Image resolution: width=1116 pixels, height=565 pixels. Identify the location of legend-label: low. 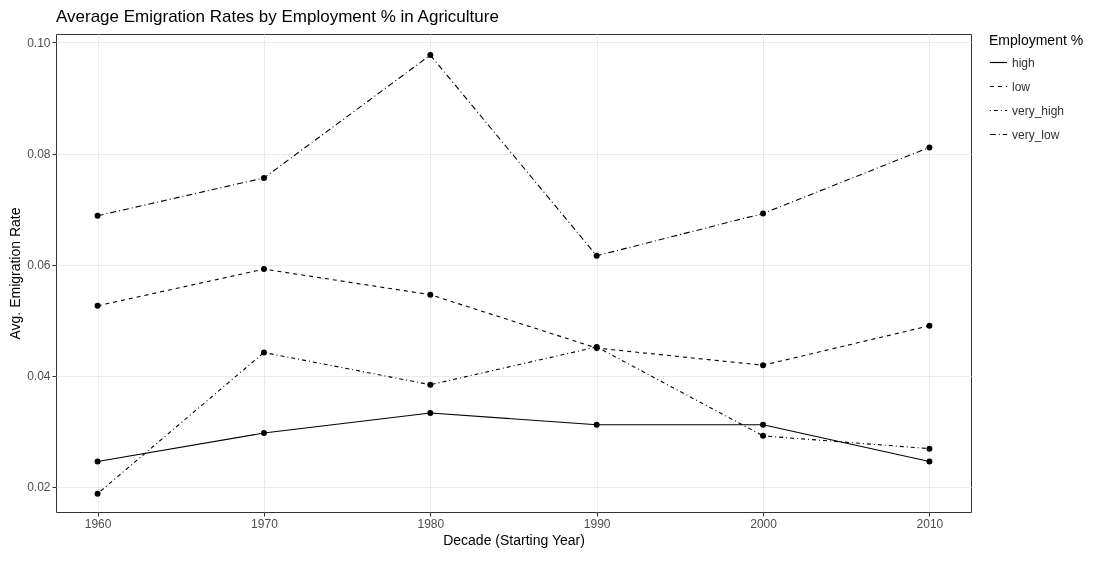
(1021, 86).